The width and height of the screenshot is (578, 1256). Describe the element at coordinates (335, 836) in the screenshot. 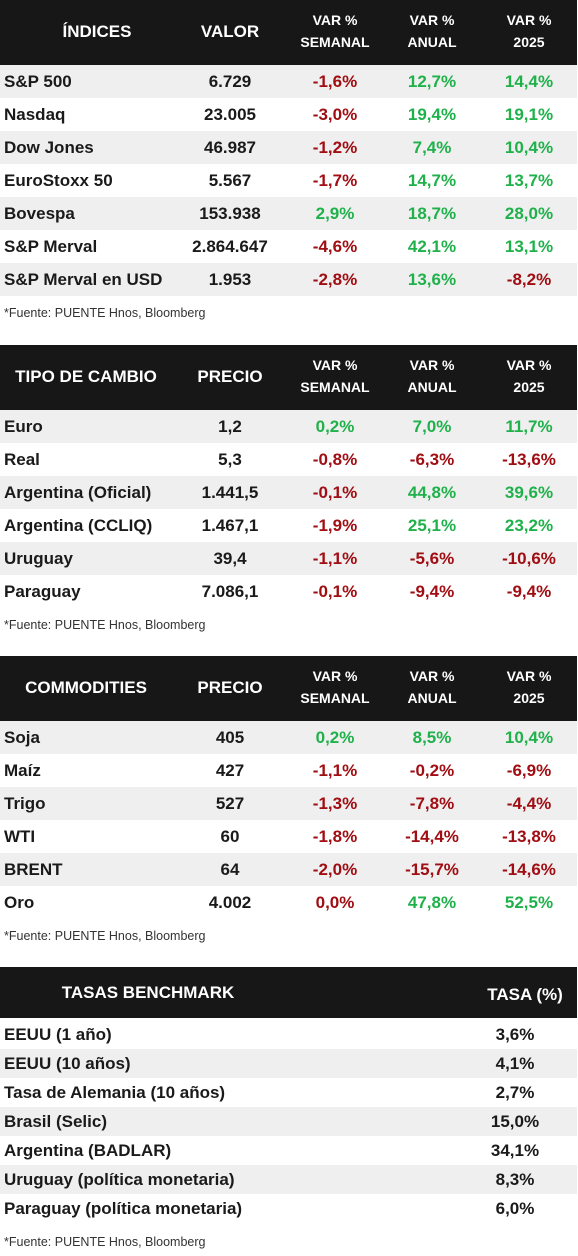

I see `row-var-semanal: -1,8%` at that location.